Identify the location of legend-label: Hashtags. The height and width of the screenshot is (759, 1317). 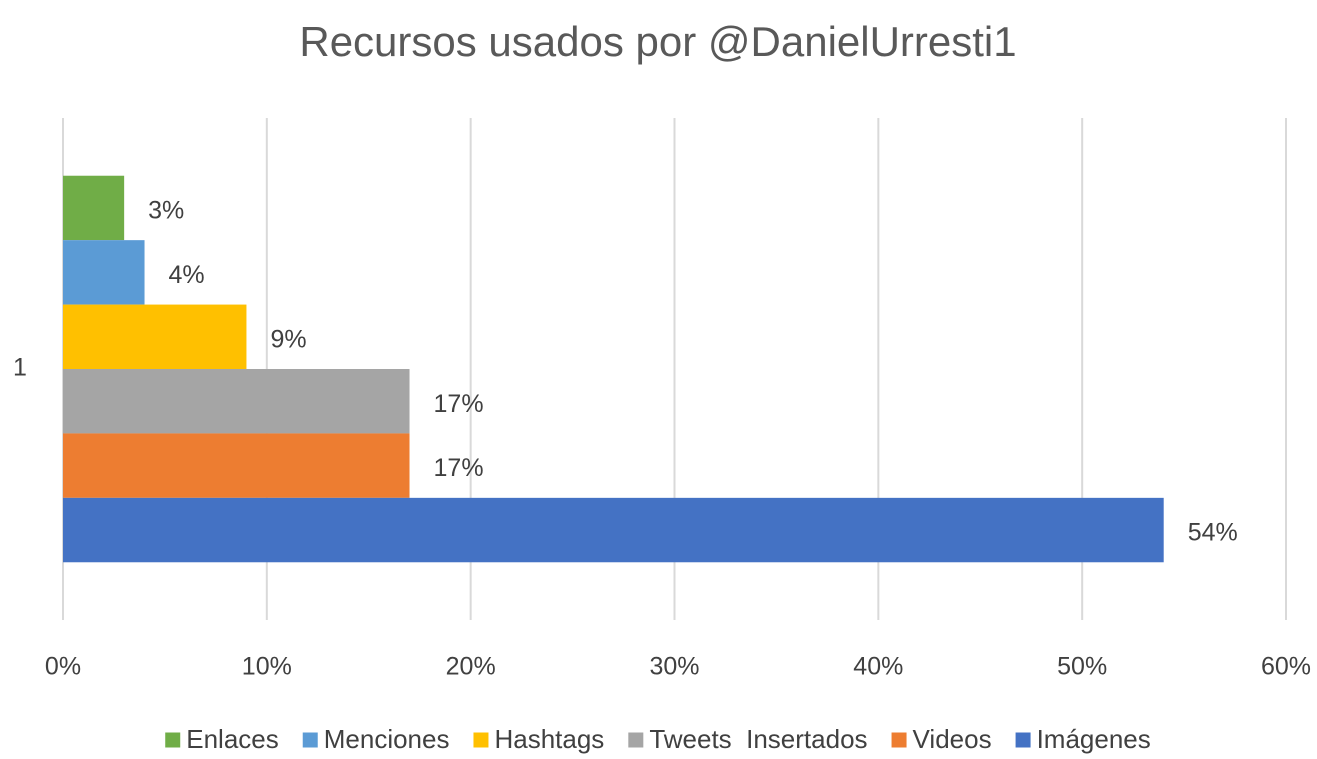
(549, 739).